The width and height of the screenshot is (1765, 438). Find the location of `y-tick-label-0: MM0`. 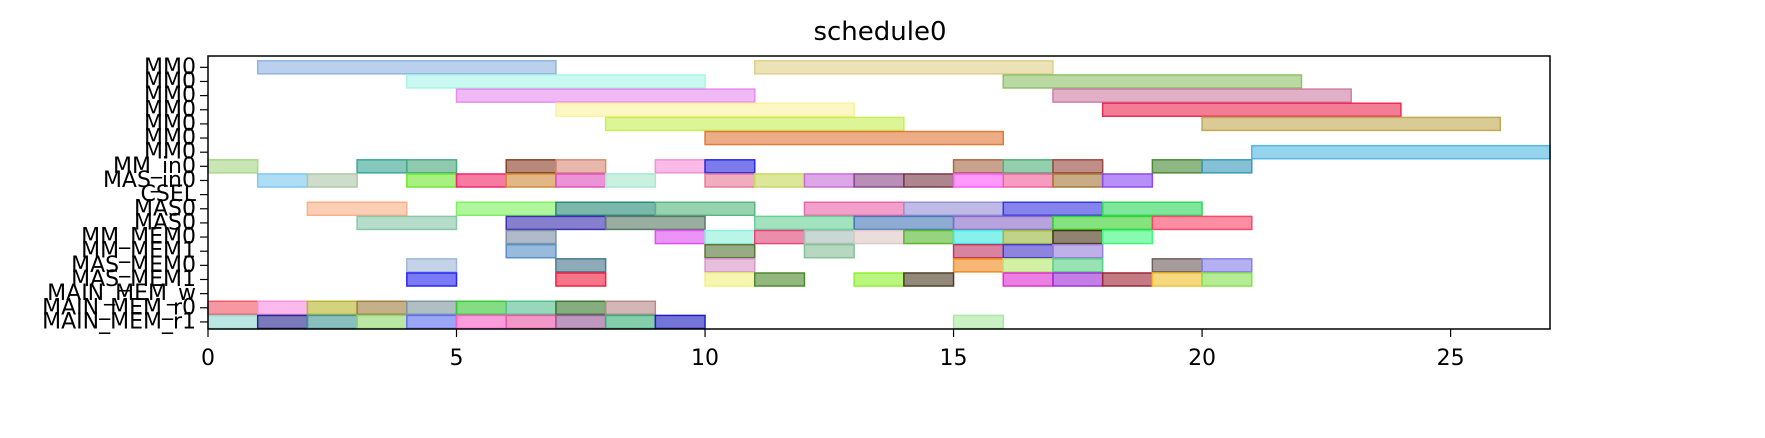

y-tick-label-0: MM0 is located at coordinates (170, 67).